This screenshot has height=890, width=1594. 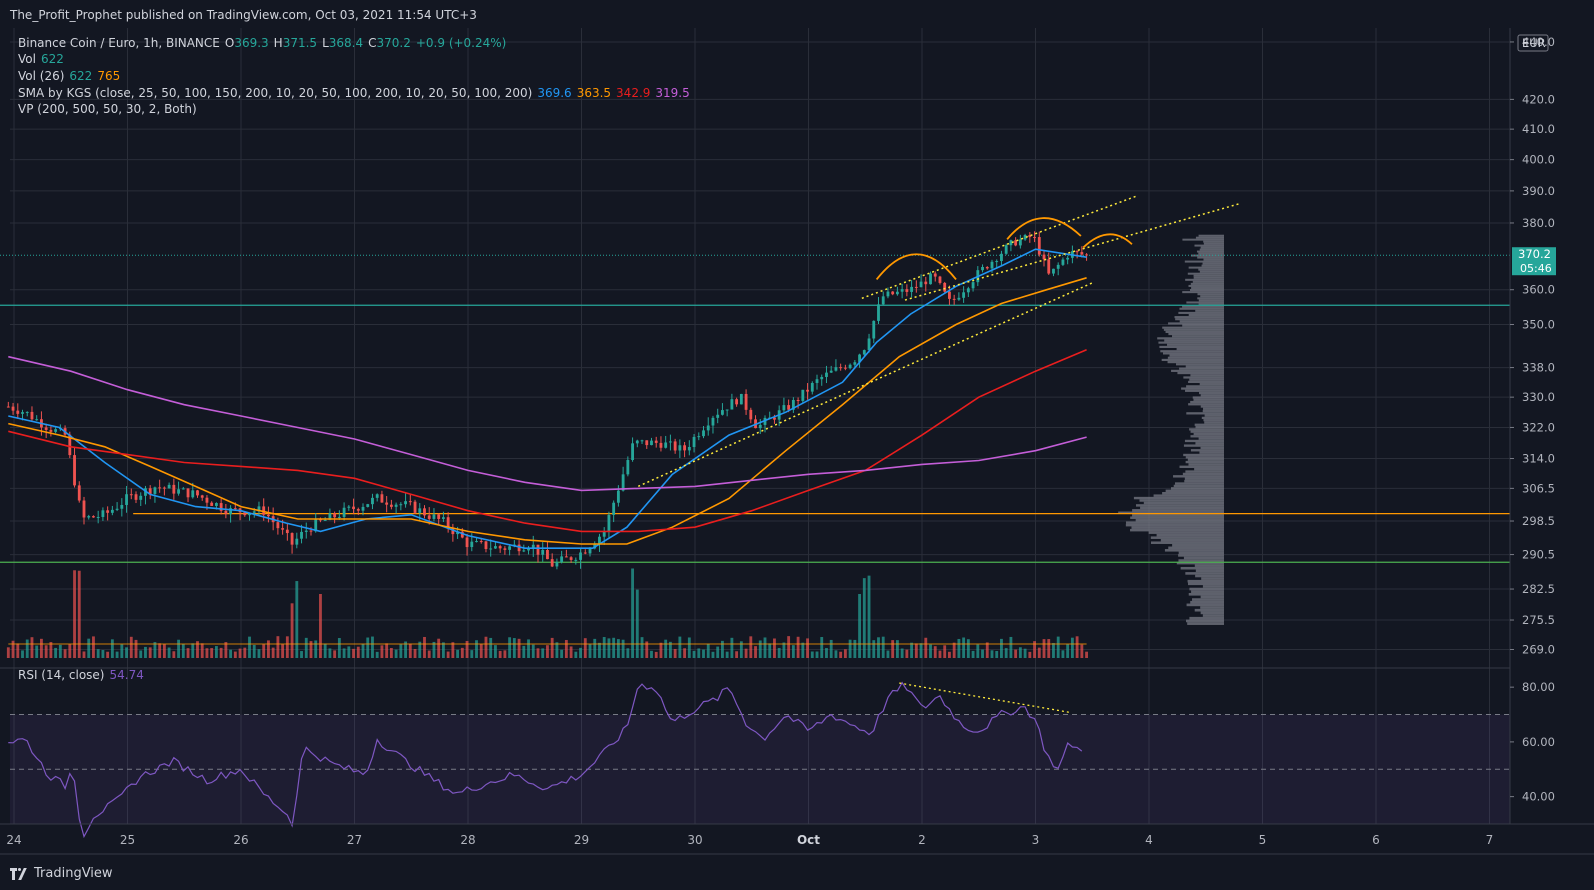 I want to click on time-label-Oct: Oct, so click(x=808, y=840).